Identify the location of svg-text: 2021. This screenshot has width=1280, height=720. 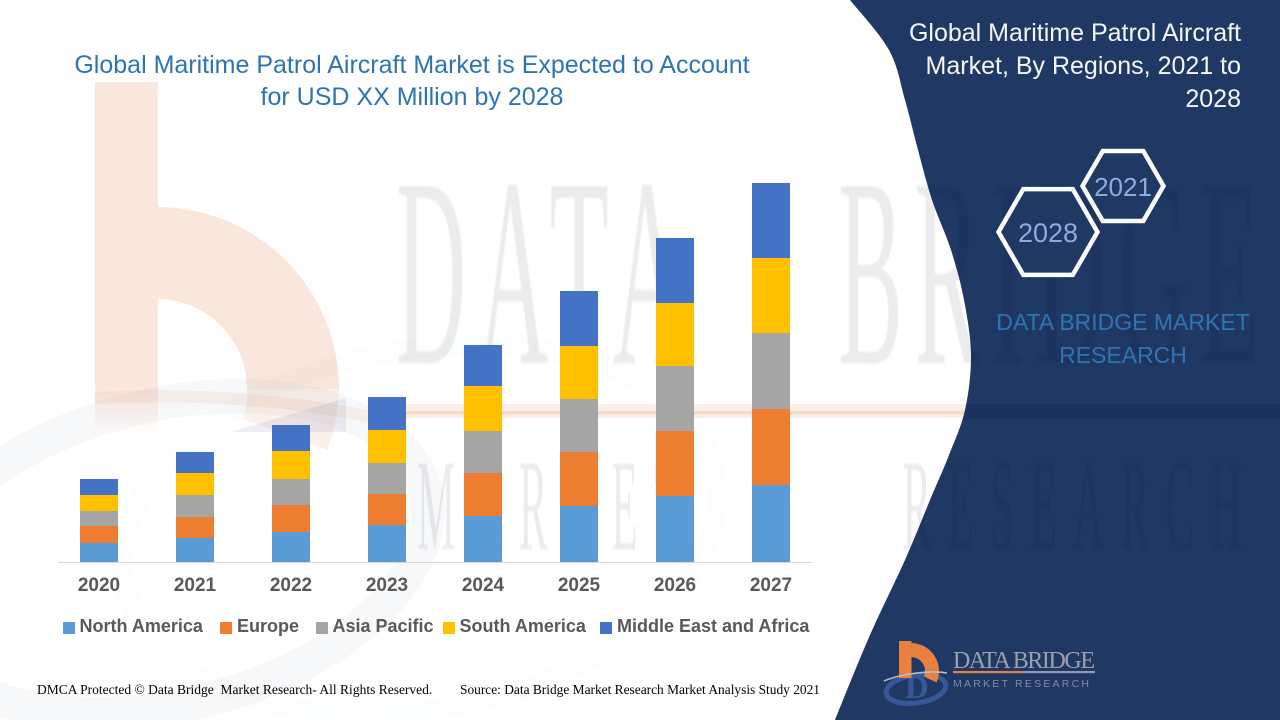
(1123, 187).